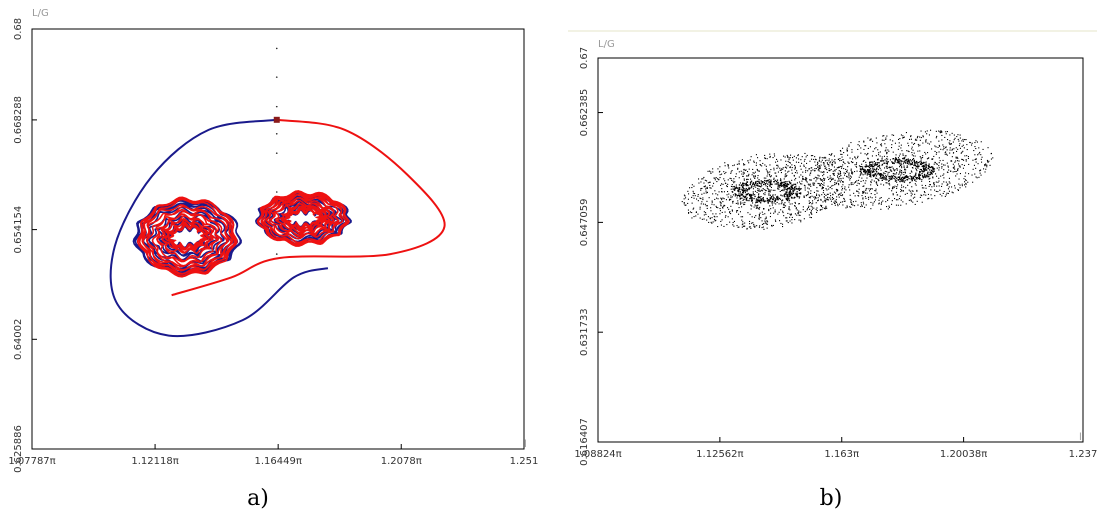 This screenshot has height=515, width=1097. I want to click on x-ticks-b: 1.08824π 1.12562π 1.163π 1.20038π 1.237, so click(835, 448).